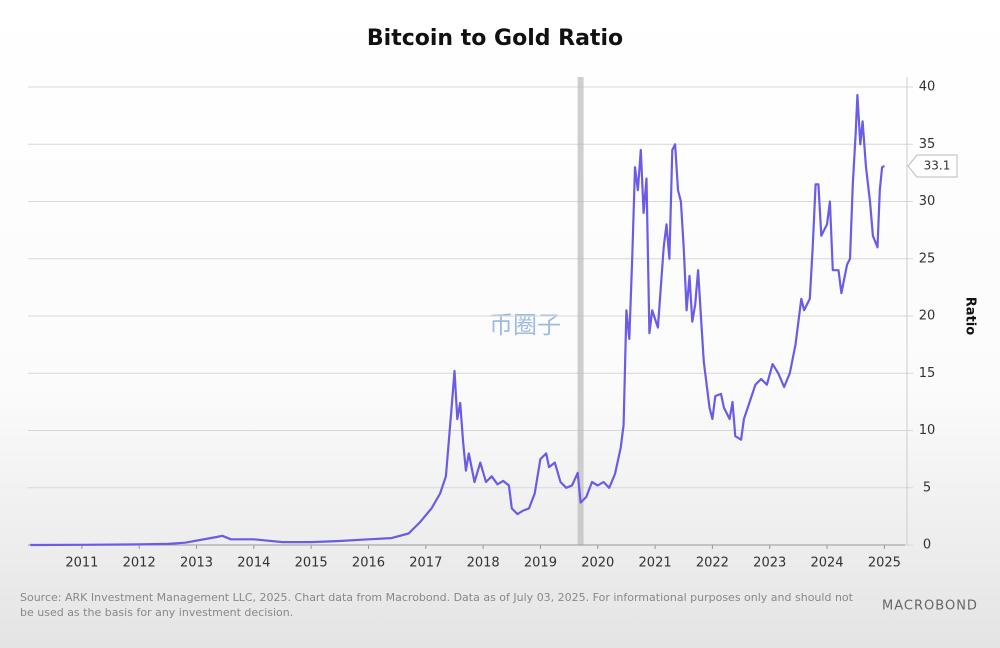 This screenshot has width=1000, height=648. What do you see at coordinates (425, 563) in the screenshot?
I see `x-tick-label: 2017` at bounding box center [425, 563].